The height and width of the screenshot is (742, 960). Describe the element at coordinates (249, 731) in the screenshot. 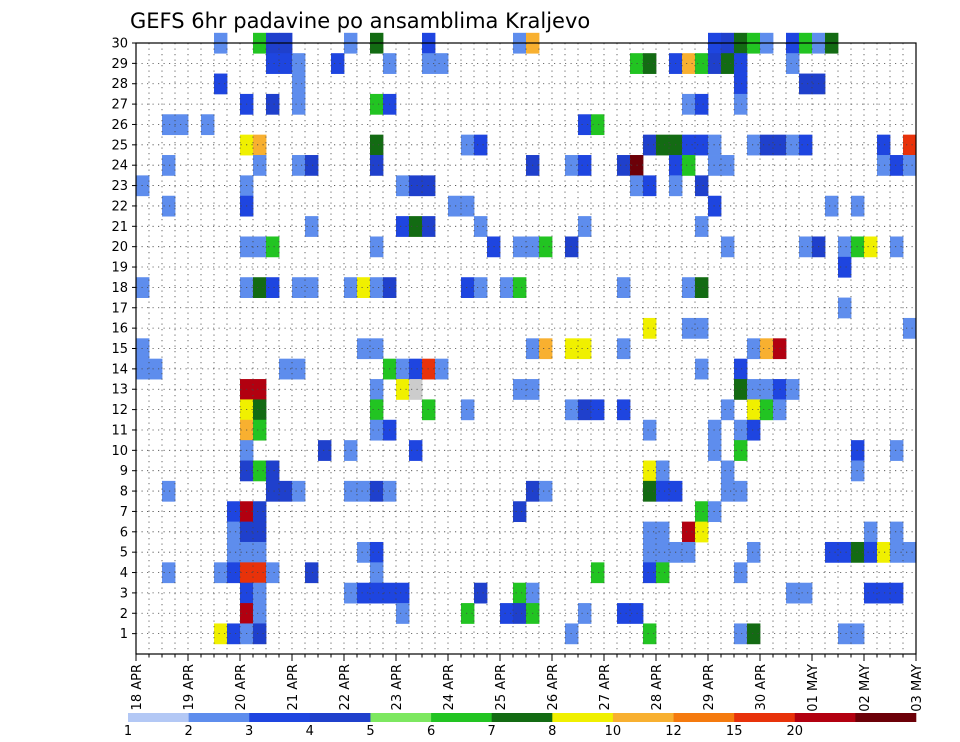

I see `colorbar-label: 3` at that location.